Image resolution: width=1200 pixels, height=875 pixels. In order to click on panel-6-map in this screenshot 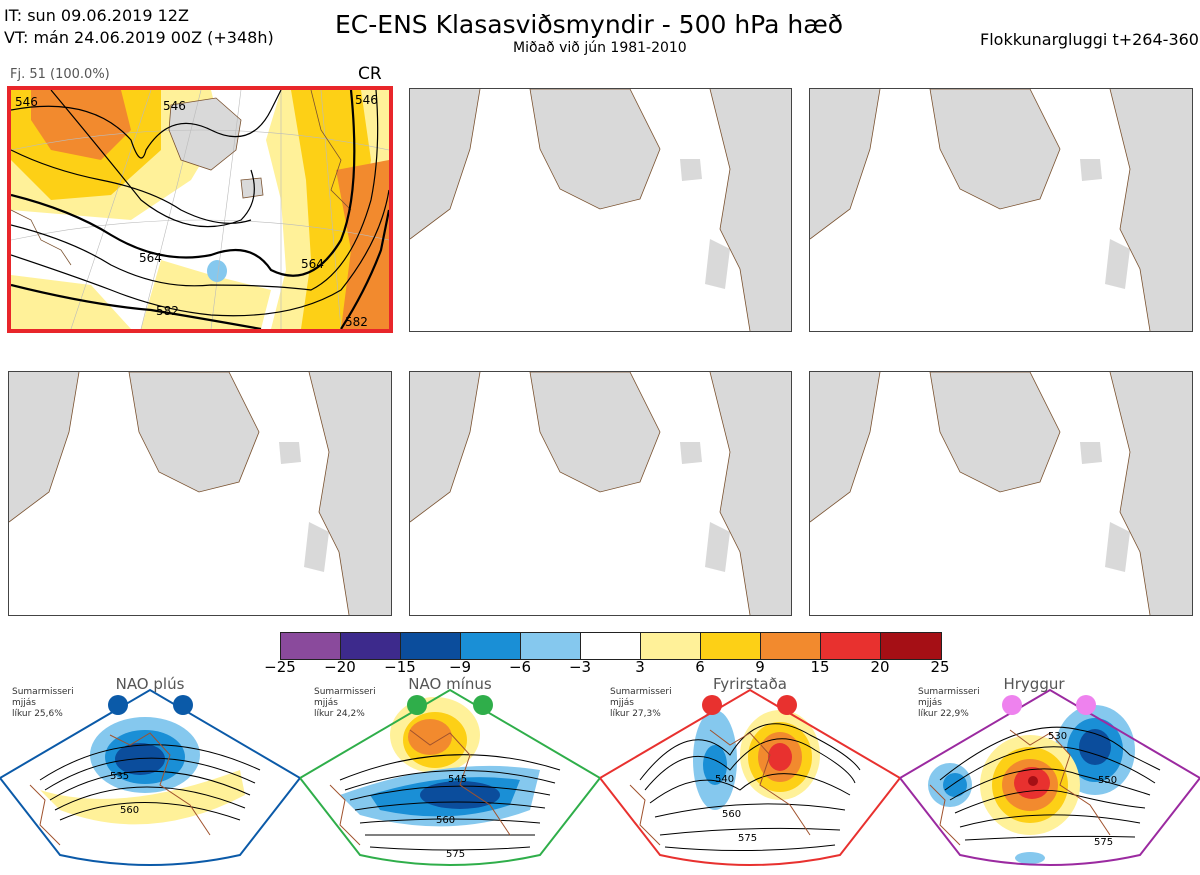, I will do `click(1001, 493)`.